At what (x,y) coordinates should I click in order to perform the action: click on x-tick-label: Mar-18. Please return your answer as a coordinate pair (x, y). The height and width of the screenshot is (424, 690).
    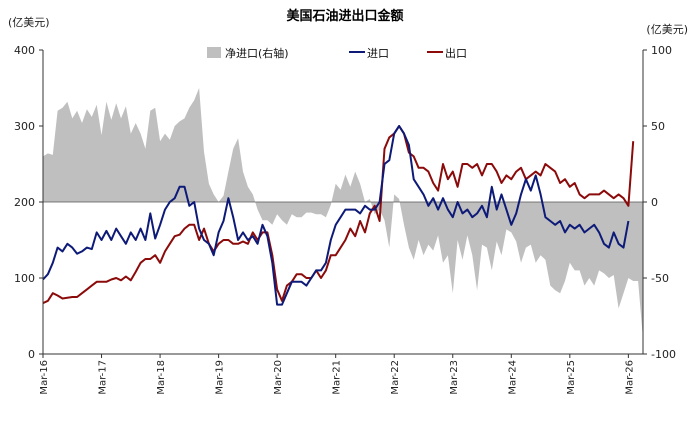
    Looking at the image, I should click on (161, 377).